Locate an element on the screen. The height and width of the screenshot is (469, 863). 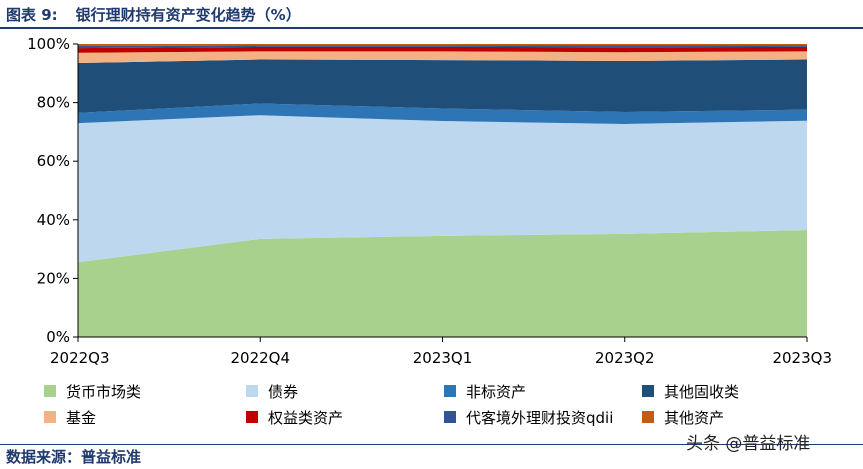
y-tick-label: 20% is located at coordinates (53, 278).